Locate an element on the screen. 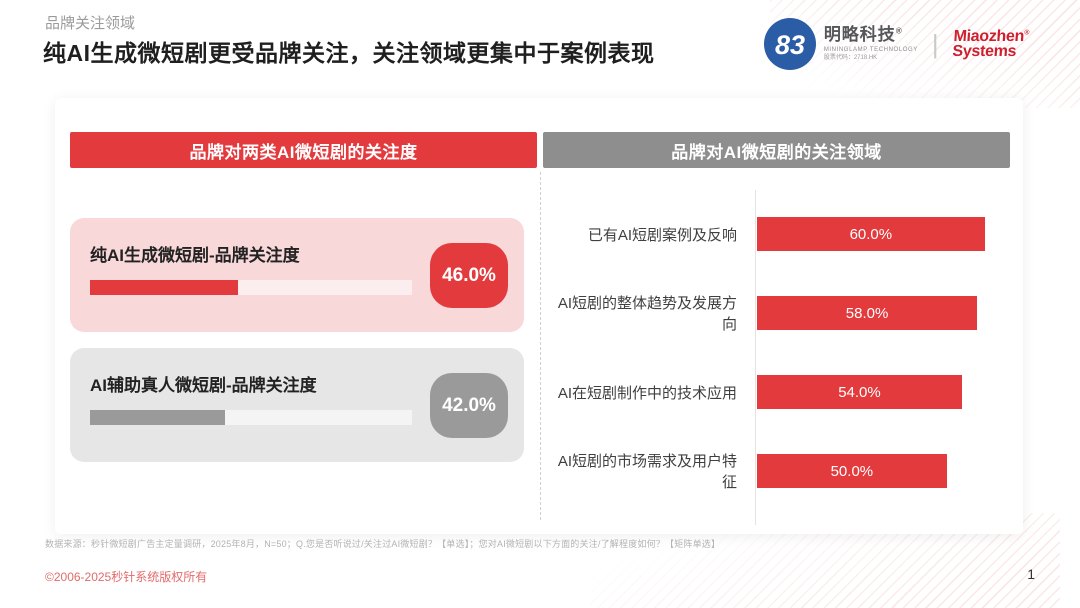  mininglamp-stock-code: 股票代码：2718.HK is located at coordinates (850, 58).